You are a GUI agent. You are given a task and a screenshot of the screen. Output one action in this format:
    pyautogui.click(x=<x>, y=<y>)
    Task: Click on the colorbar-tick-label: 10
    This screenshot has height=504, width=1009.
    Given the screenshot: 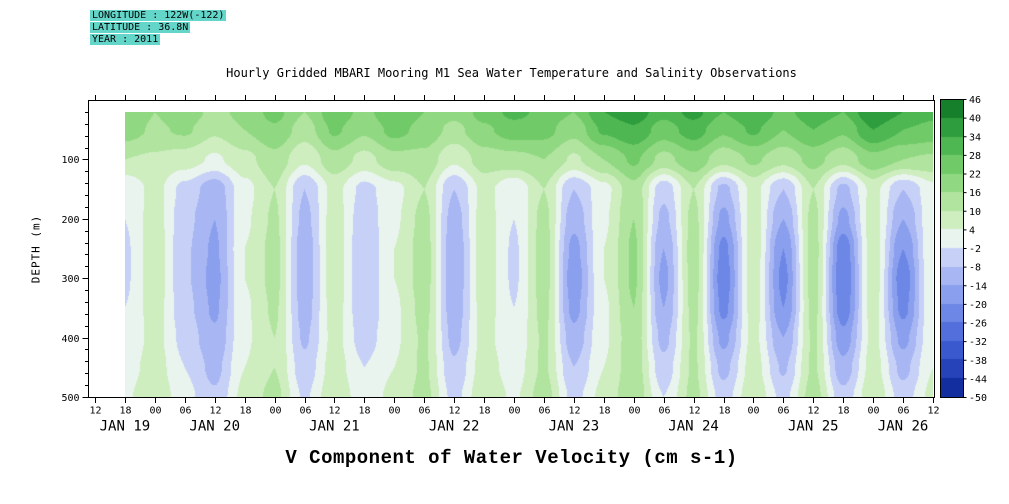 What is the action you would take?
    pyautogui.click(x=975, y=212)
    